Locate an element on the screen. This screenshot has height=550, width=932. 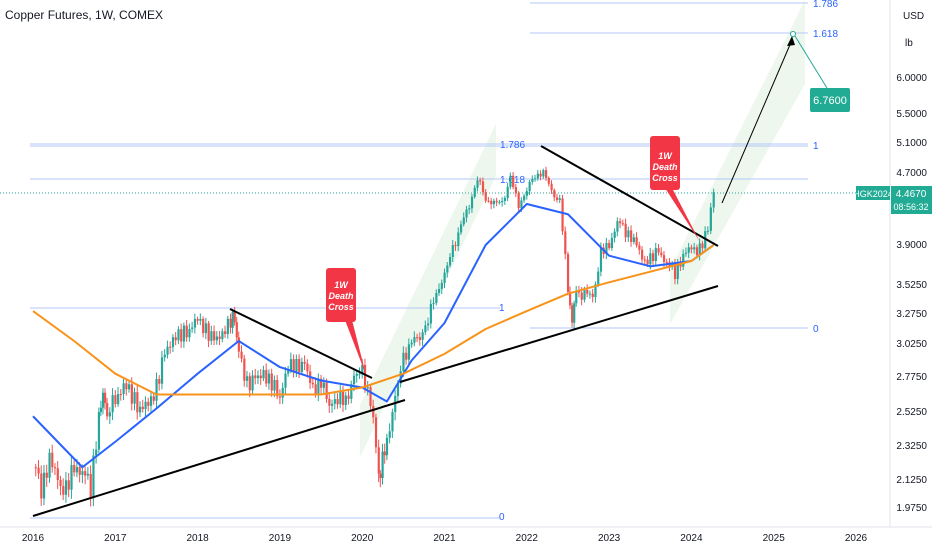
price-axis-bg is located at coordinates (911, 275).